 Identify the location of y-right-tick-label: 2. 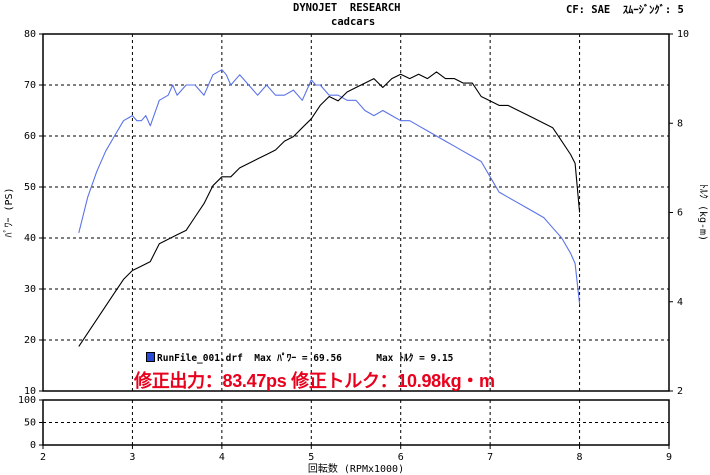
(680, 391).